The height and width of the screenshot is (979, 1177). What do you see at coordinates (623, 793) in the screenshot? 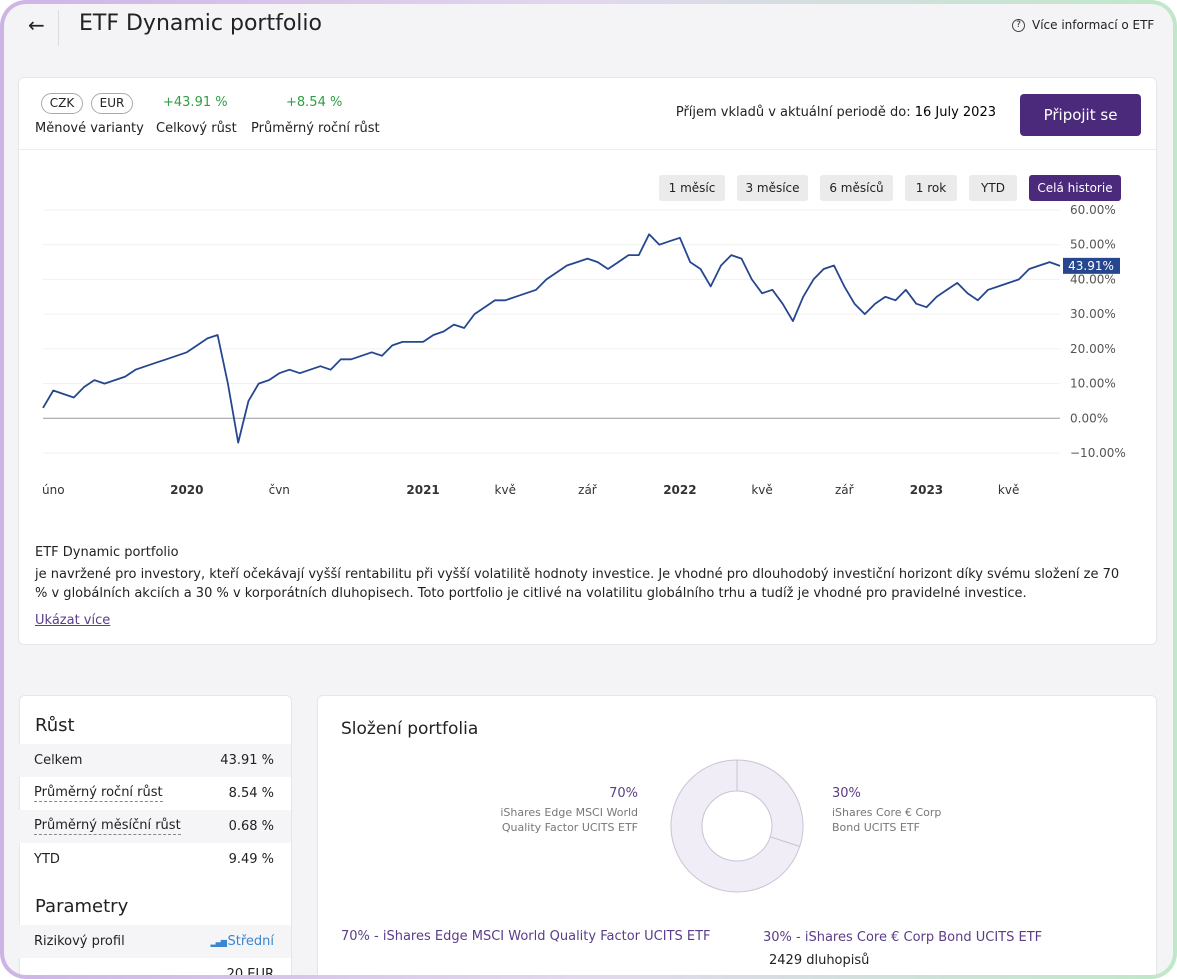
I see `donut-value-label: 70%` at bounding box center [623, 793].